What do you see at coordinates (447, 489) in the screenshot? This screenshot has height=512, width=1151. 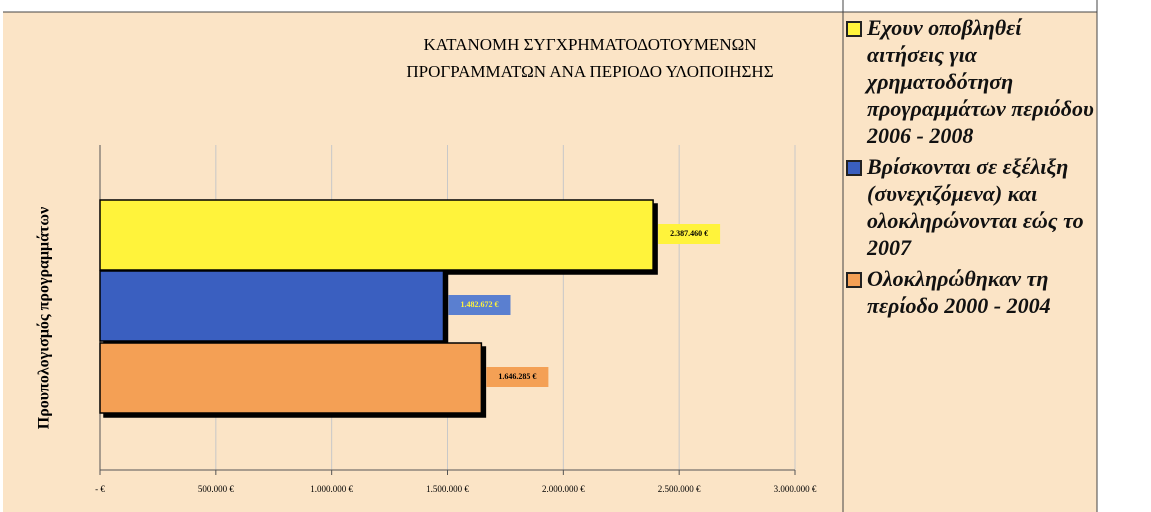 I see `x-tick-label: 1.500.000 €` at bounding box center [447, 489].